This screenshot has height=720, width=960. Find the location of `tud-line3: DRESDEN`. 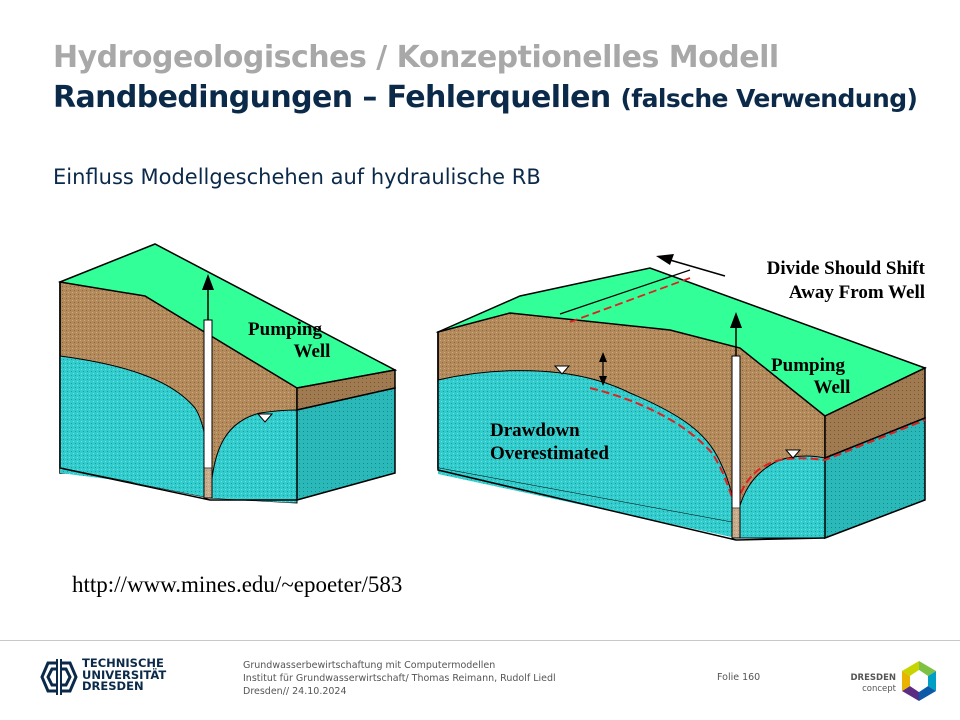

tud-line3: DRESDEN is located at coordinates (113, 686).